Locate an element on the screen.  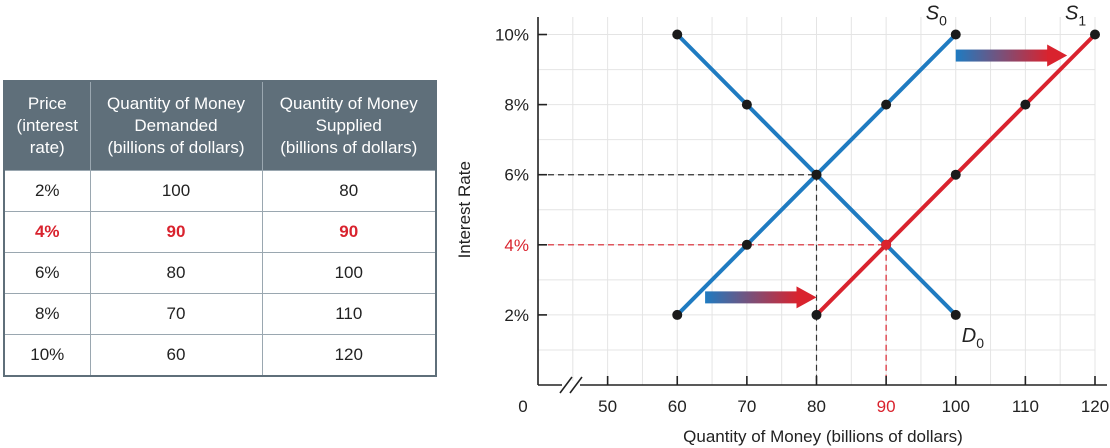
header-line: rate) is located at coordinates (47, 147).